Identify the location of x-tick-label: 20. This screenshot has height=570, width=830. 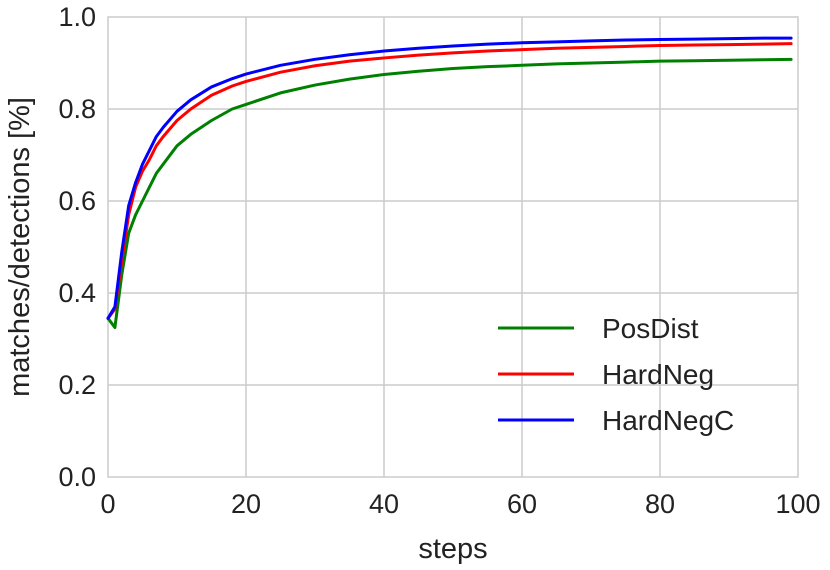
(246, 504).